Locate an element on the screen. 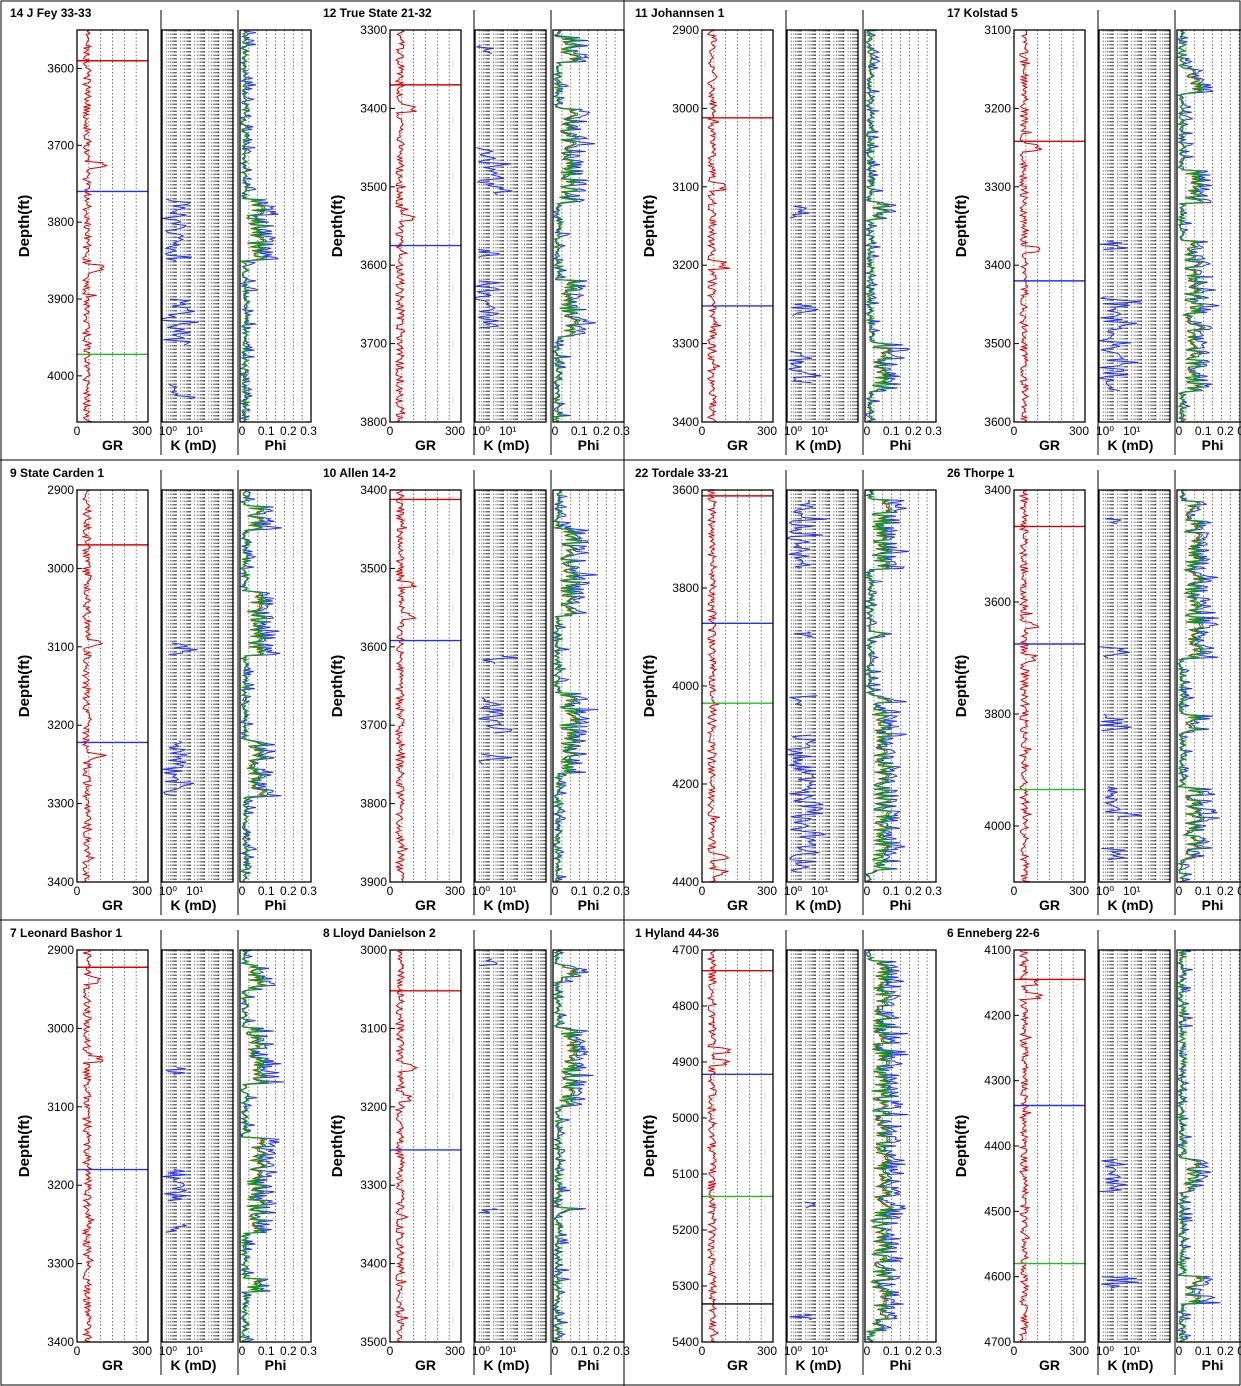  well-title: 10 Allen 14-2 is located at coordinates (359, 473).